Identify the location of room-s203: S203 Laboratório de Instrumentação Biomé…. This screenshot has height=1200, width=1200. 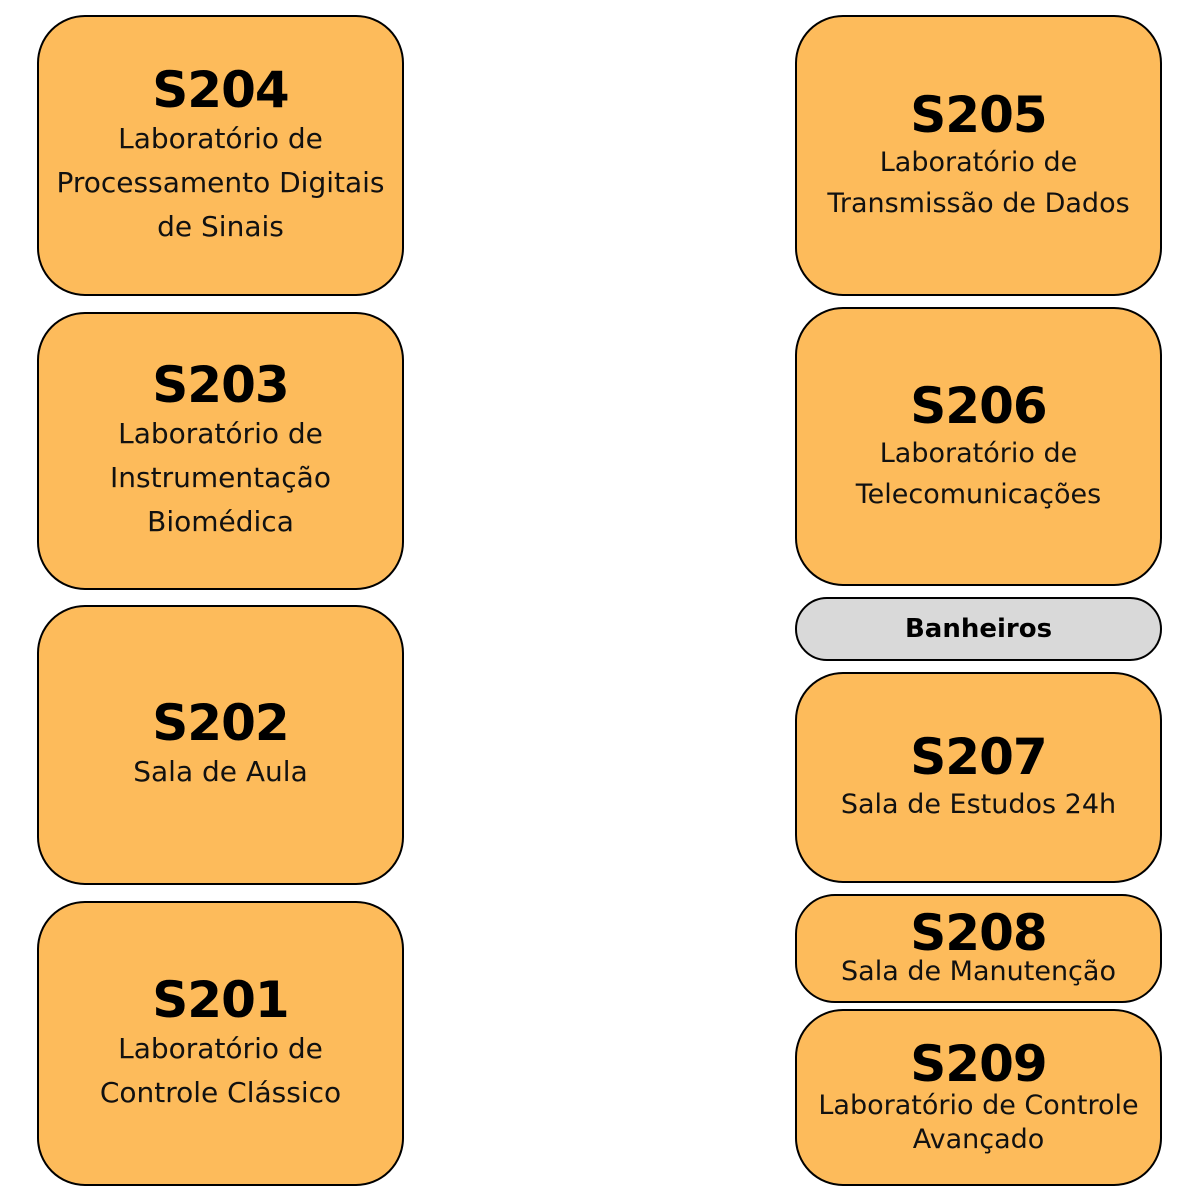
(220, 451).